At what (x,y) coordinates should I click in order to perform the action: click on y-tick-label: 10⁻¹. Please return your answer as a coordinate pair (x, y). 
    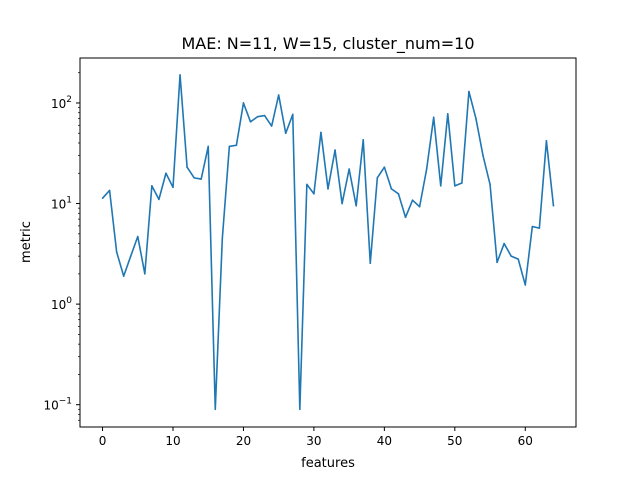
    Looking at the image, I should click on (57, 405).